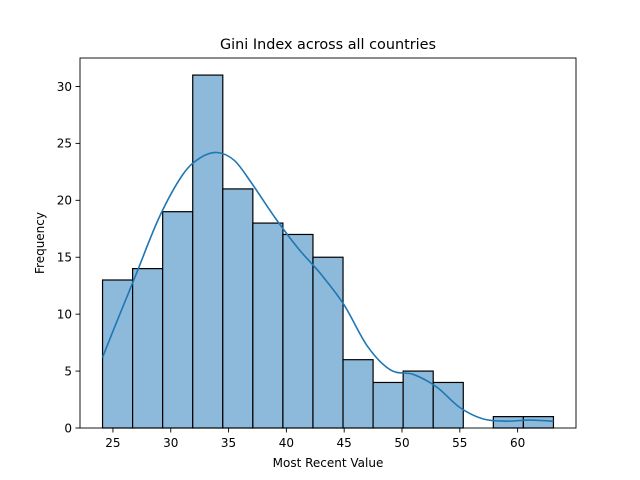 The width and height of the screenshot is (640, 480). Describe the element at coordinates (459, 443) in the screenshot. I see `x-tick-label: 55` at that location.